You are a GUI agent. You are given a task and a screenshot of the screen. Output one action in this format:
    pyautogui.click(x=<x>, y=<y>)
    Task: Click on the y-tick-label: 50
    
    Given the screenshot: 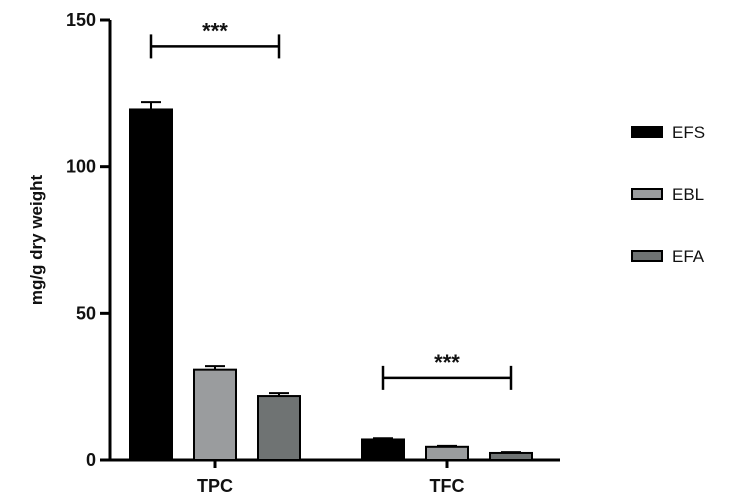 What is the action you would take?
    pyautogui.click(x=86, y=313)
    